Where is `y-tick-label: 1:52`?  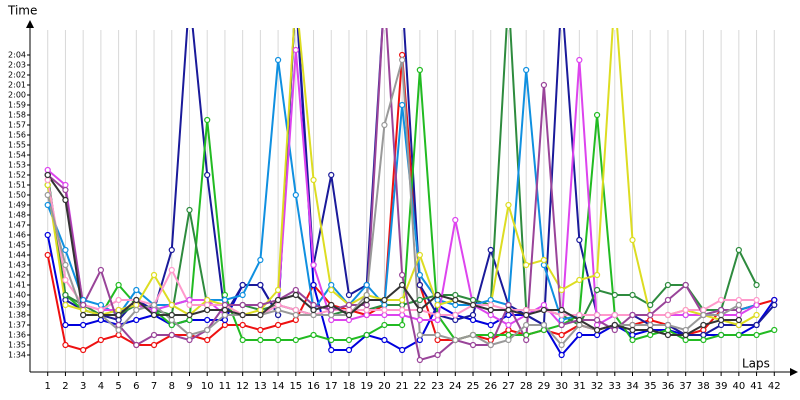
y-tick-label: 1:52 is located at coordinates (17, 175).